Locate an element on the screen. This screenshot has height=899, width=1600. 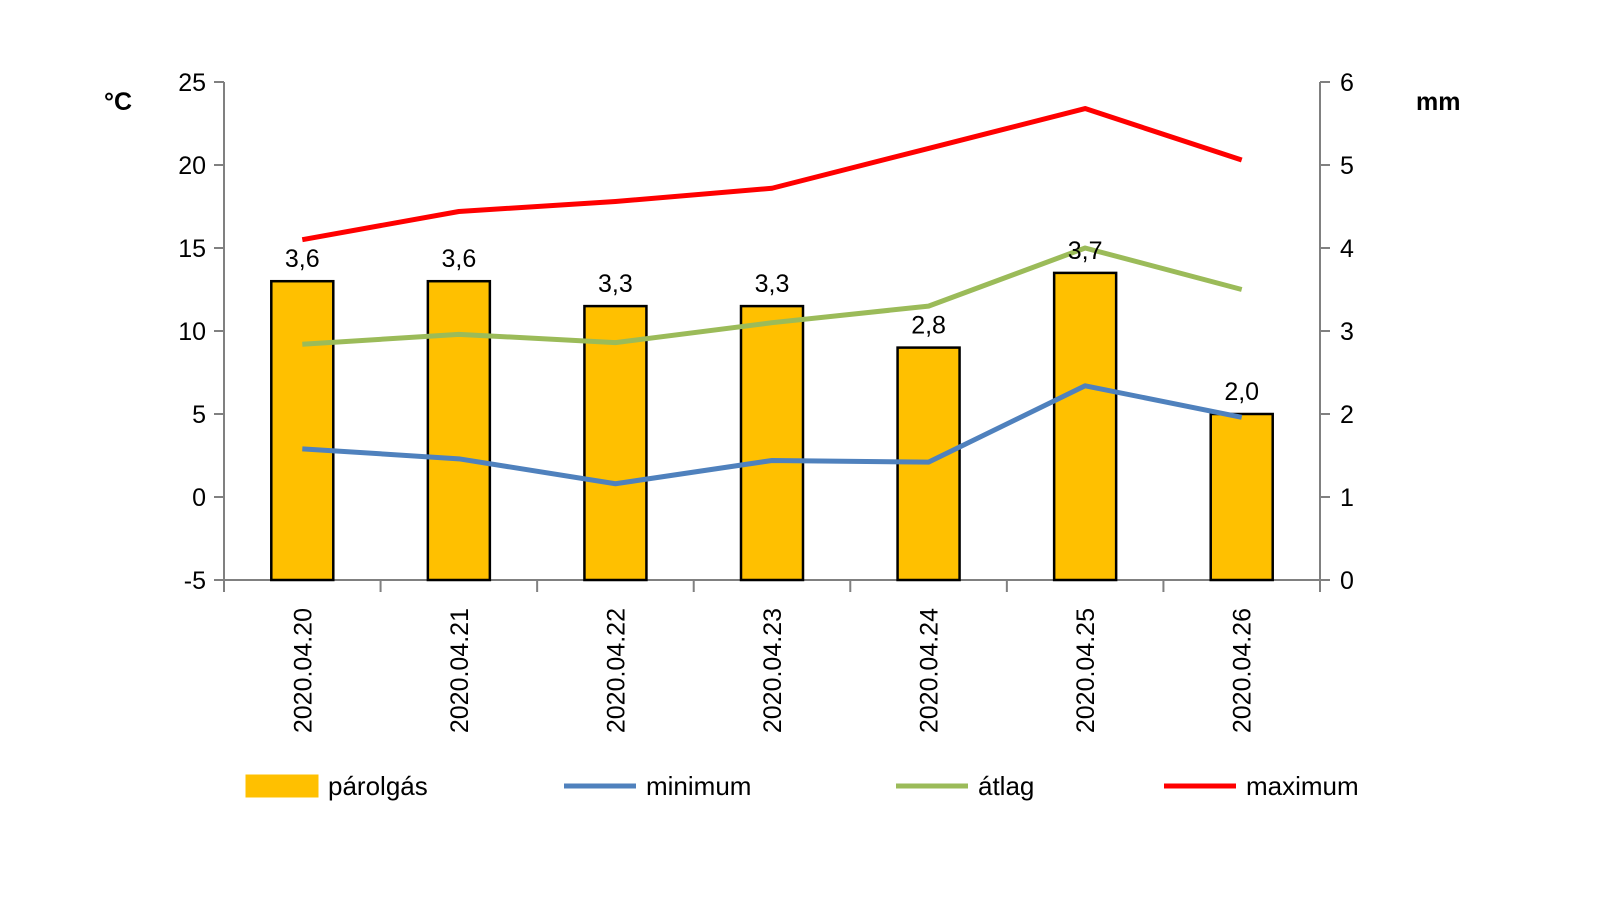
y-right-tick-label: 2 is located at coordinates (1347, 415).